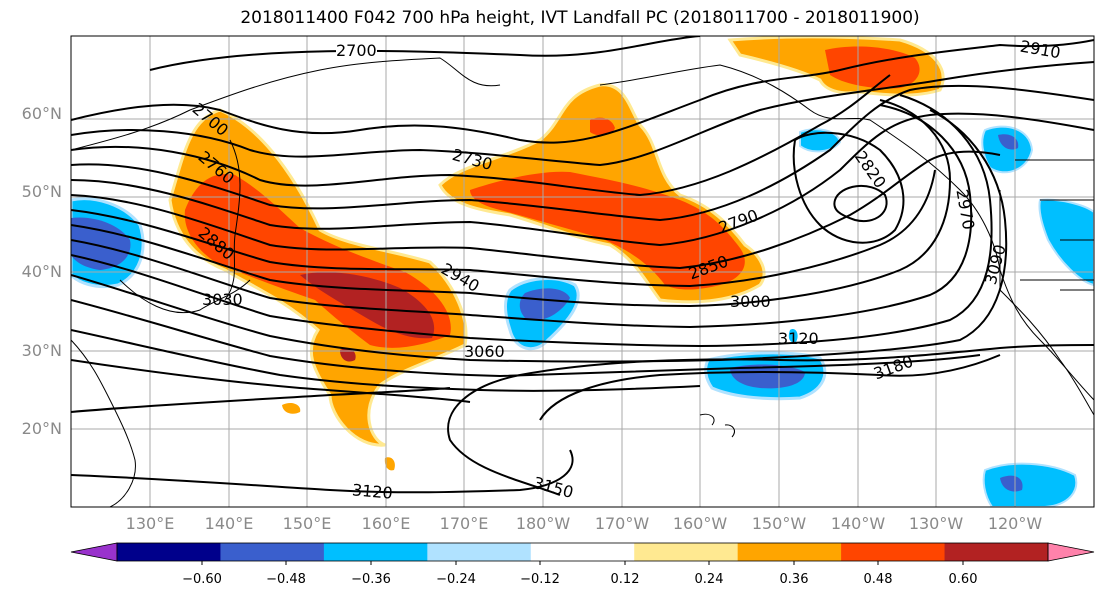  I want to click on longitude-label: 140°E, so click(229, 523).